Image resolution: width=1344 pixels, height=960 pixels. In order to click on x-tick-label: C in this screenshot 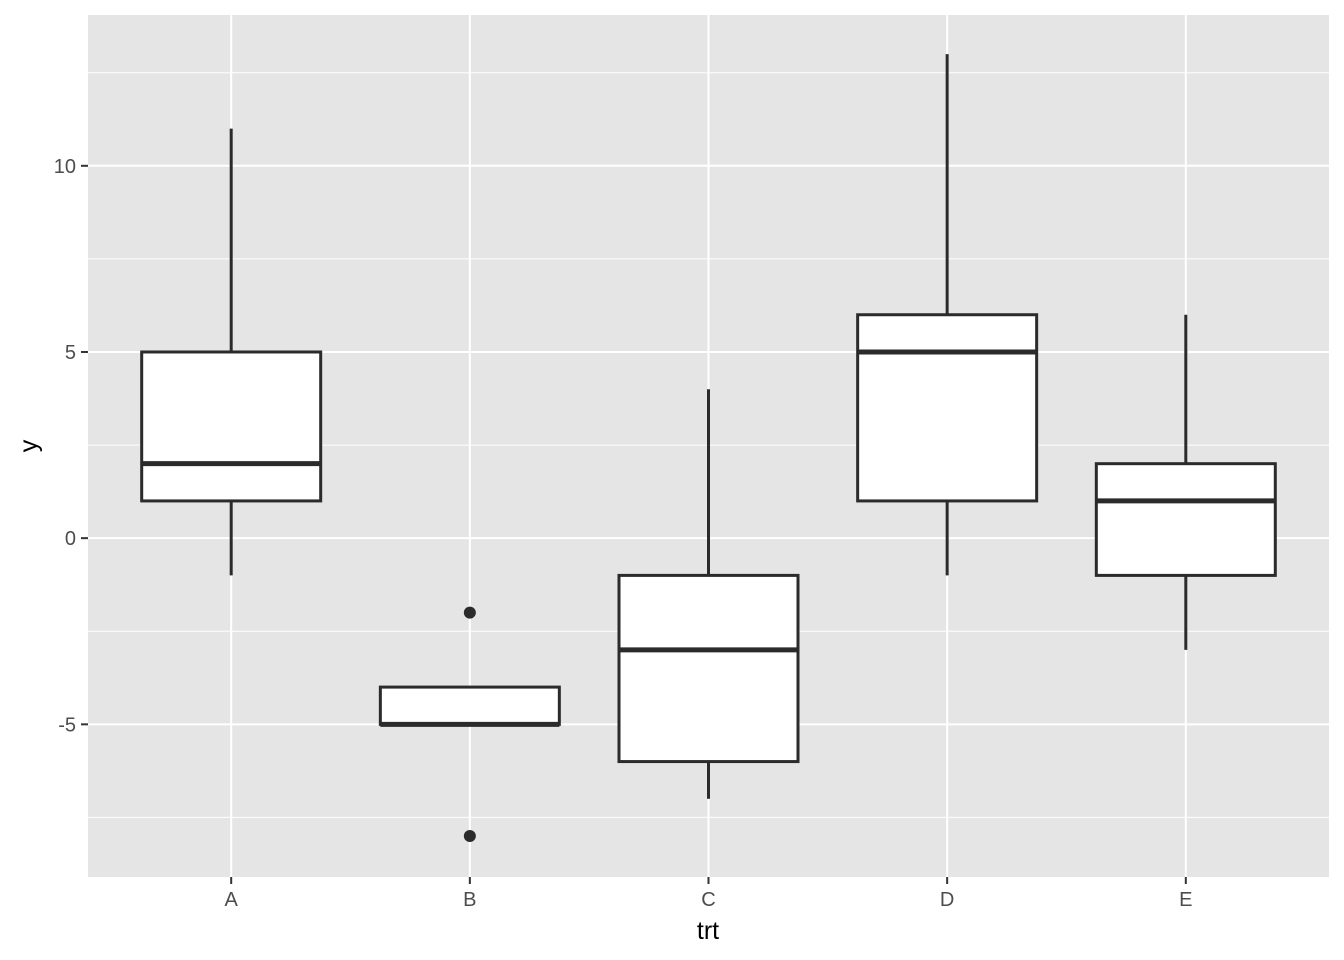, I will do `click(708, 900)`.